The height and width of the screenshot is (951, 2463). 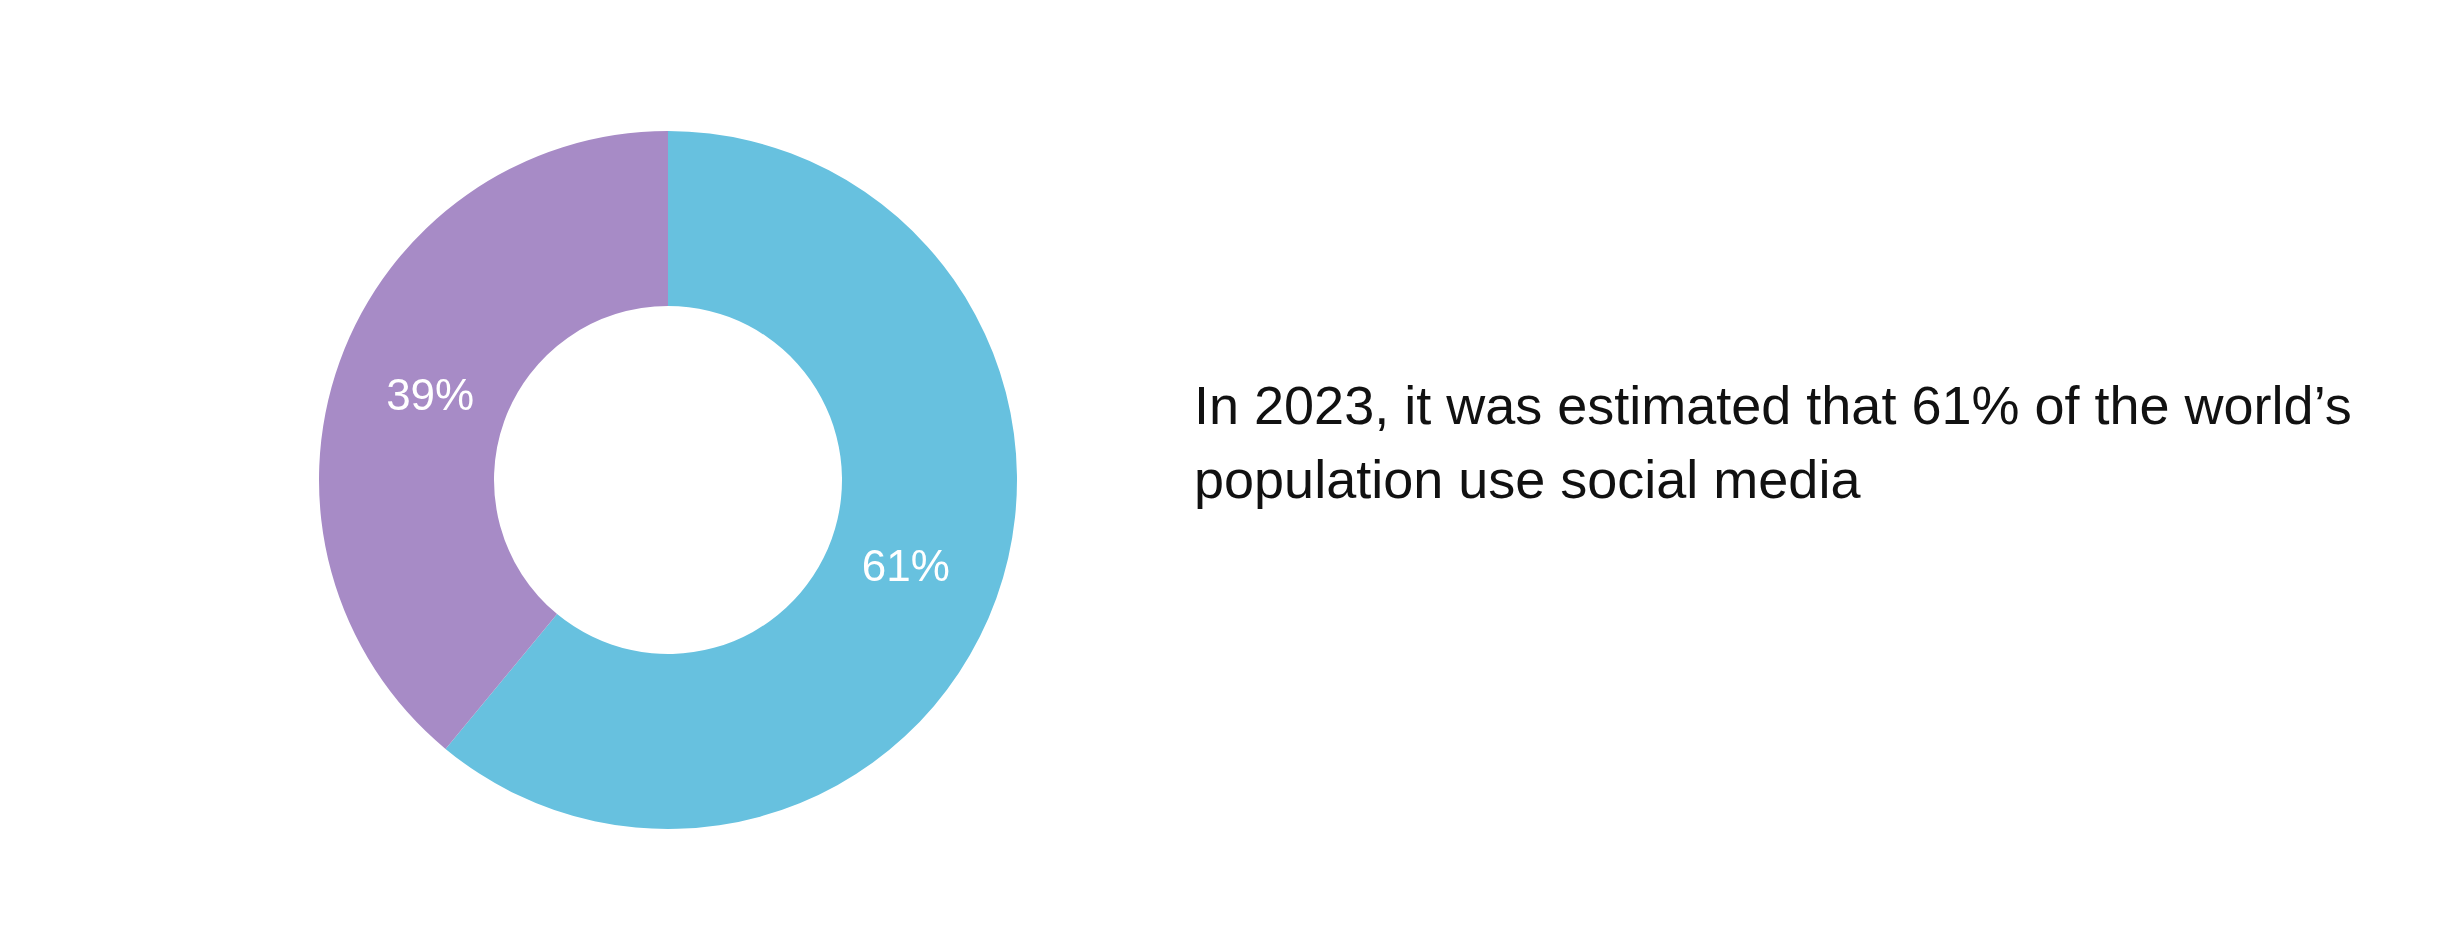 What do you see at coordinates (1773, 442) in the screenshot?
I see `text: In 2023, it was estimated that 61% of the world’s population use social media` at bounding box center [1773, 442].